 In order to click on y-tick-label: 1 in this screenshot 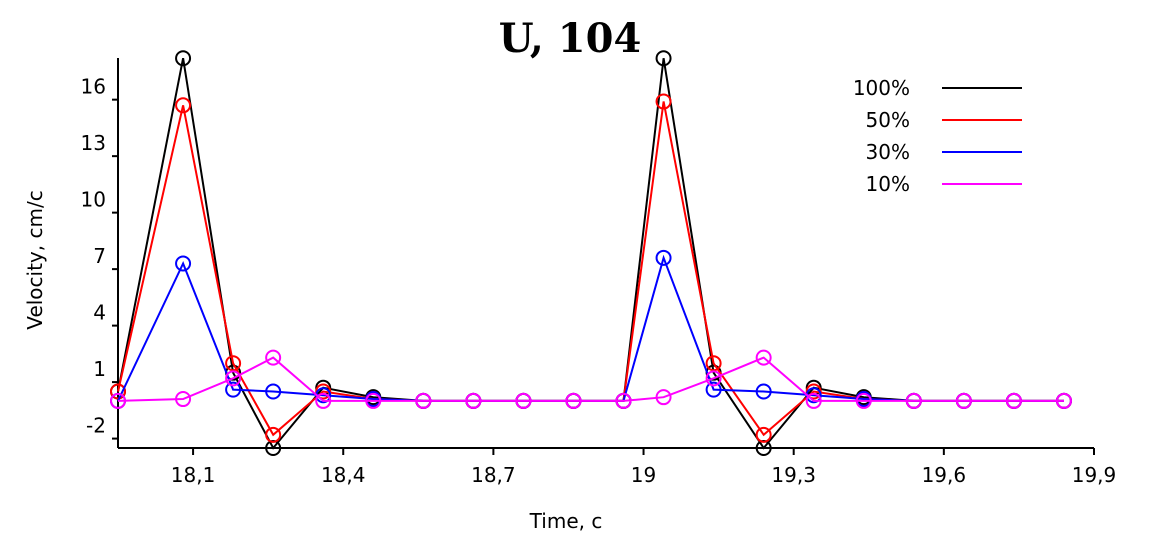, I will do `click(99, 369)`.